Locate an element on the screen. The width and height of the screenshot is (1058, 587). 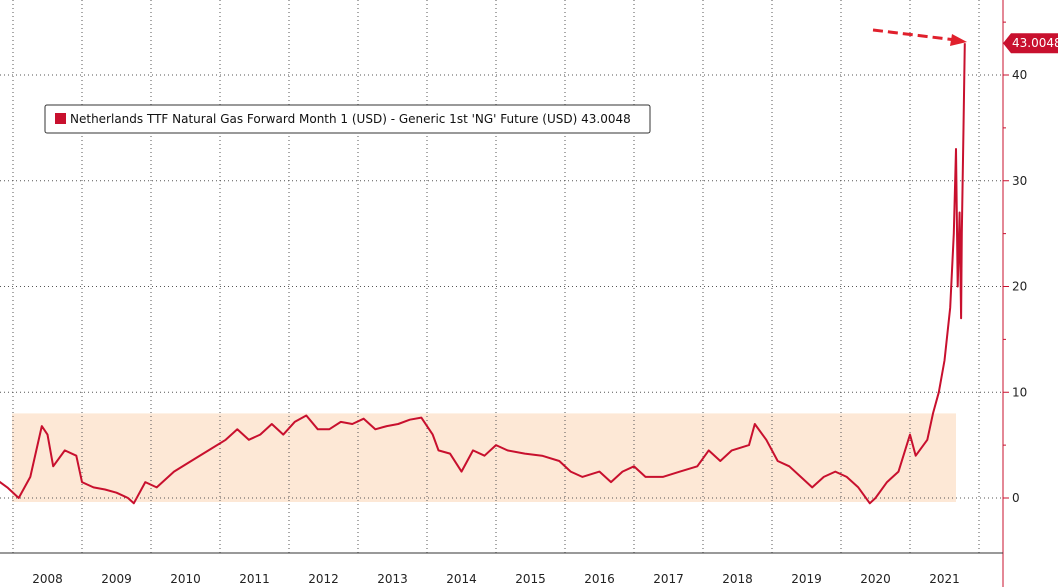
last-value-label: 43.0048 is located at coordinates (1035, 43).